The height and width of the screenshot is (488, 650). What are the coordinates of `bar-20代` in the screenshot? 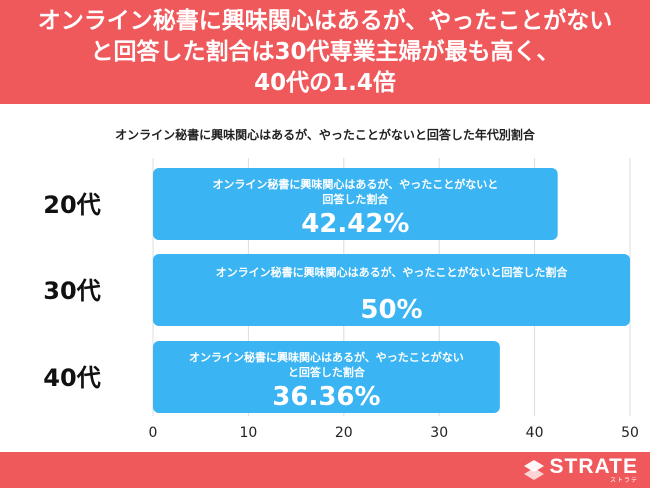 It's located at (355, 204).